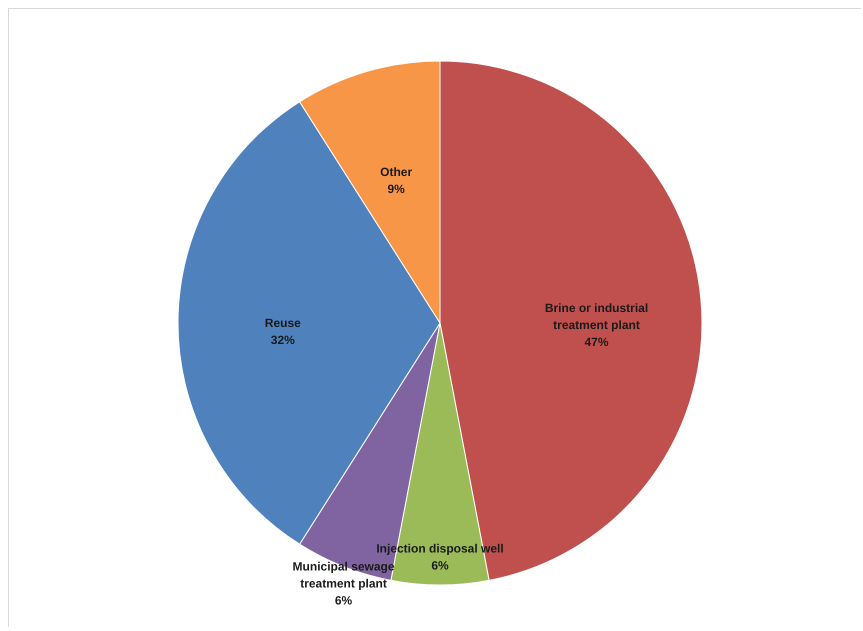 The width and height of the screenshot is (863, 631). I want to click on data-label: 32%, so click(283, 340).